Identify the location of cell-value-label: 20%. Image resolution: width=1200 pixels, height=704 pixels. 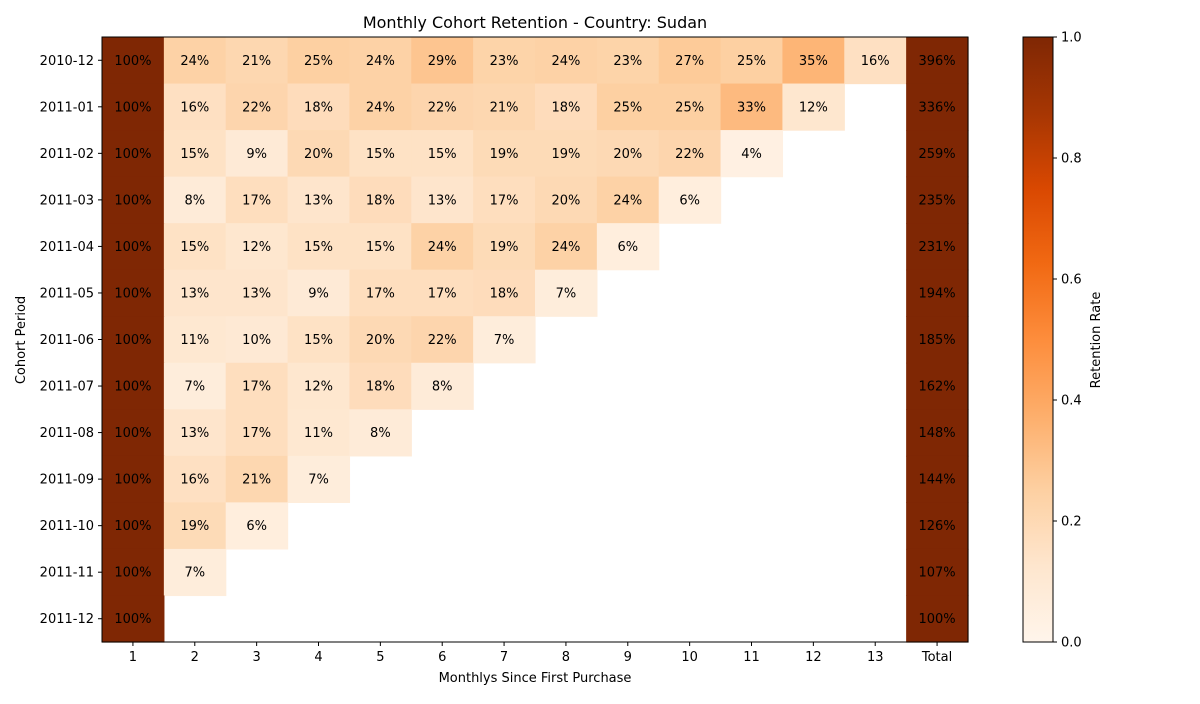
(318, 154).